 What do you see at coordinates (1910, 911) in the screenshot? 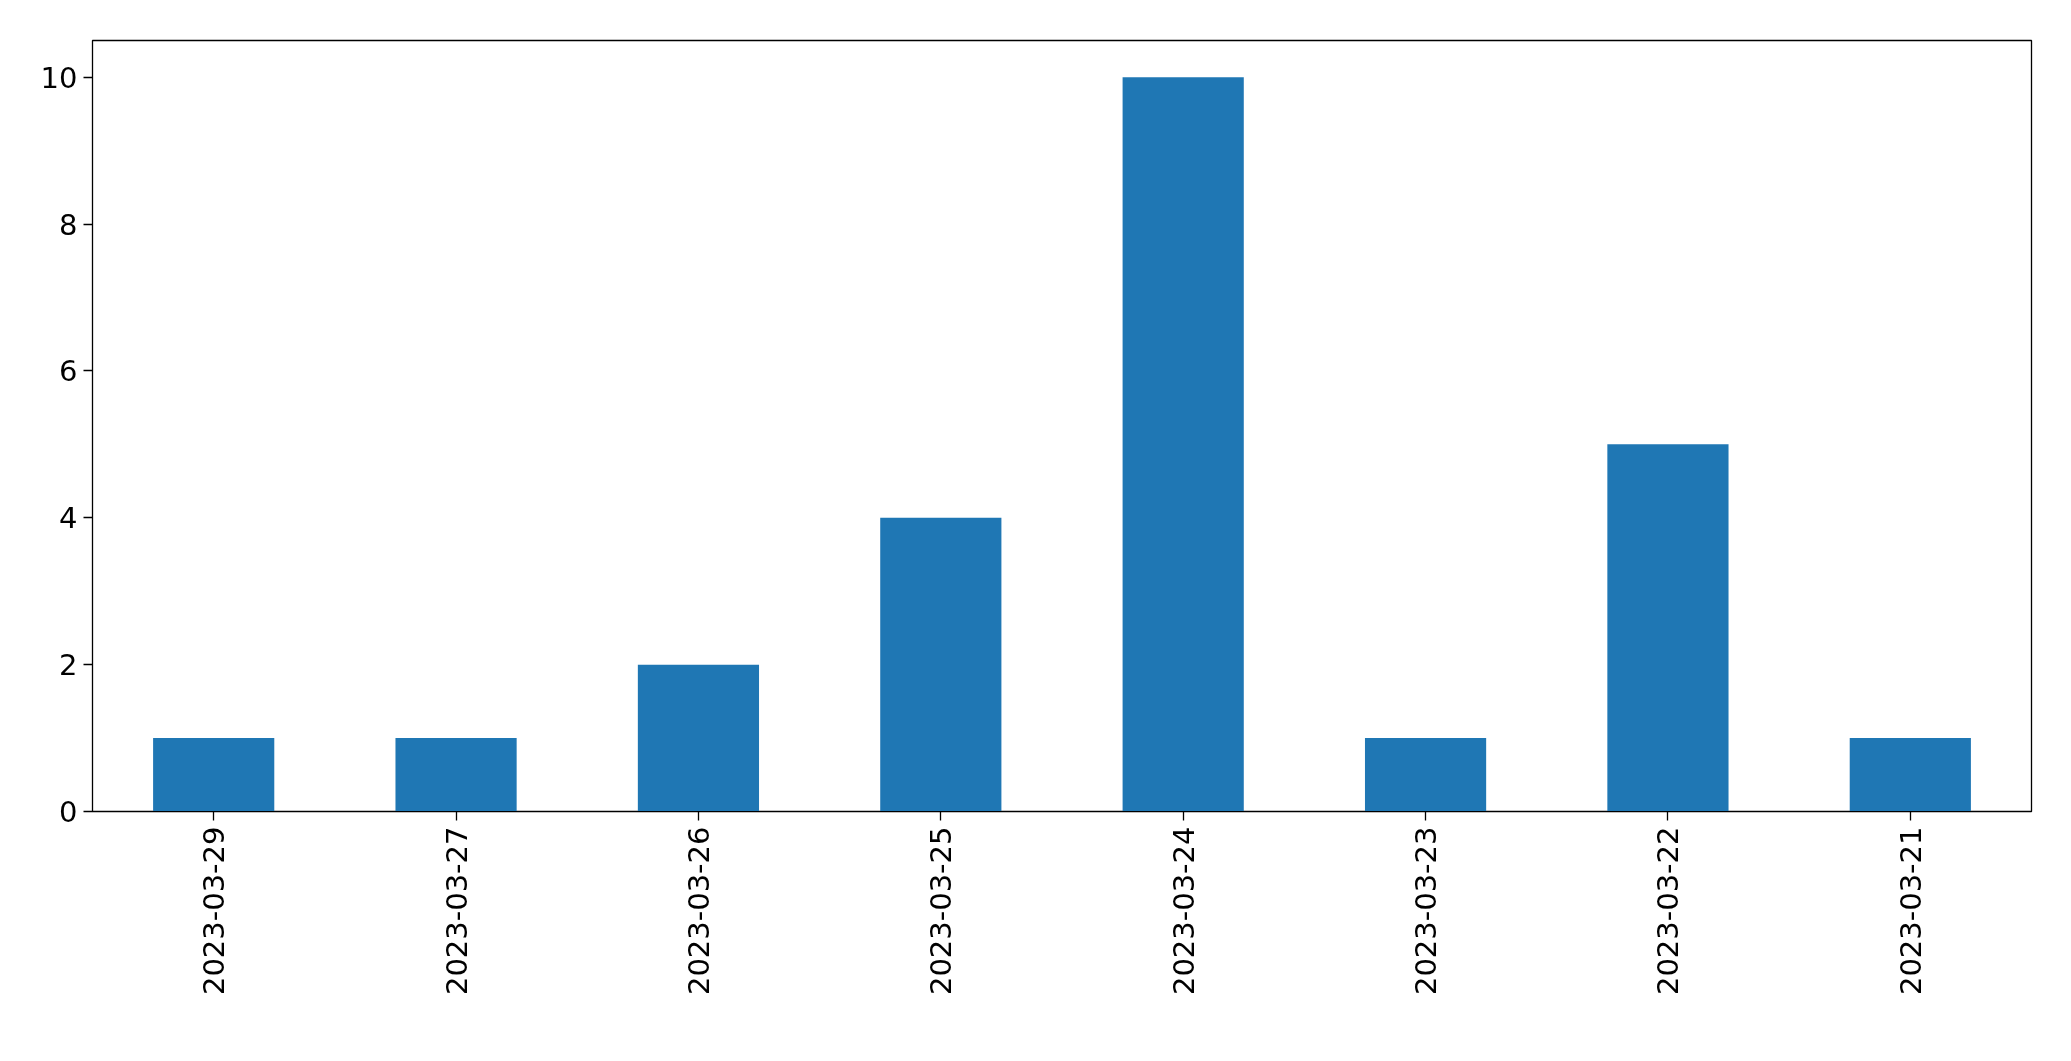
I see `x-tick-label: 2023-03-21` at bounding box center [1910, 911].